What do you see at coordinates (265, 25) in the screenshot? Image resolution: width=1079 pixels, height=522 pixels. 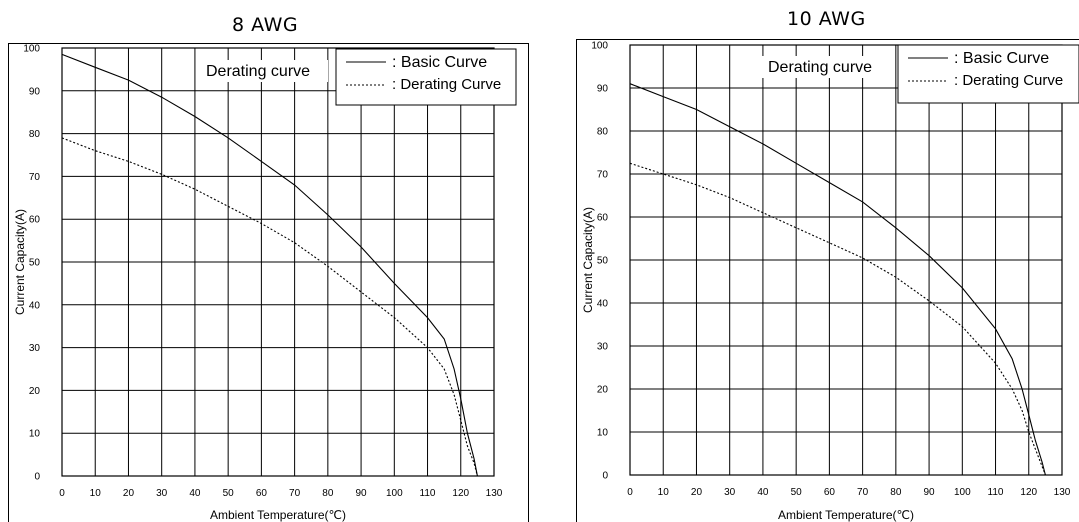 I see `chart-title-8awg: 8 AWG` at bounding box center [265, 25].